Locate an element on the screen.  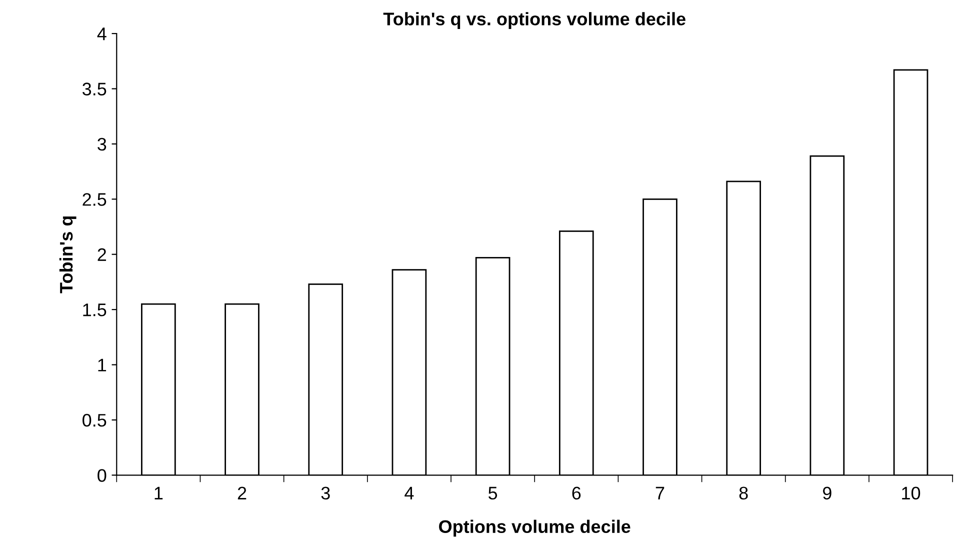
y-tick-label: 1.5 is located at coordinates (94, 310).